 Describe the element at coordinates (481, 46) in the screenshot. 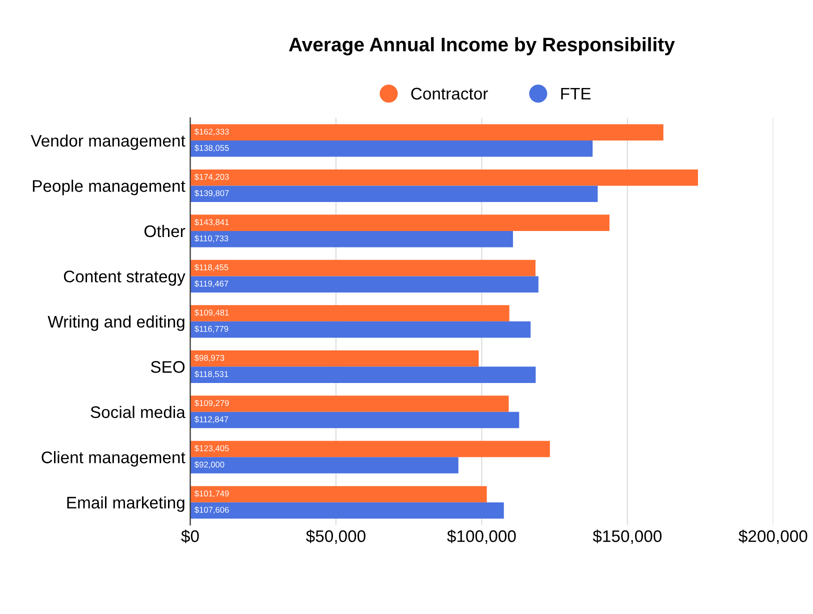

I see `chart-title: Average Annual Income by Responsibility` at that location.